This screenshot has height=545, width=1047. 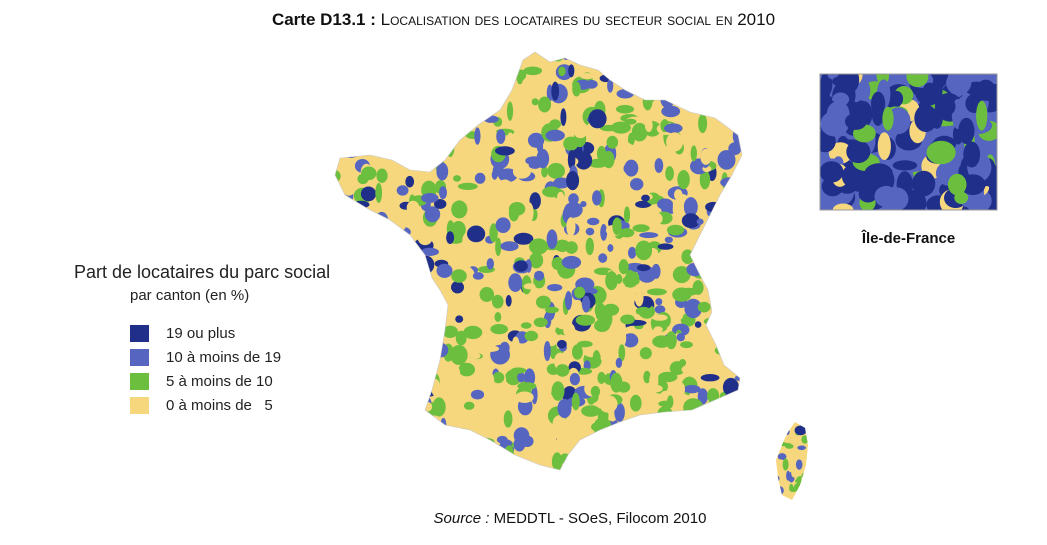 What do you see at coordinates (230, 333) in the screenshot?
I see `legend-item: 19 ou plus` at bounding box center [230, 333].